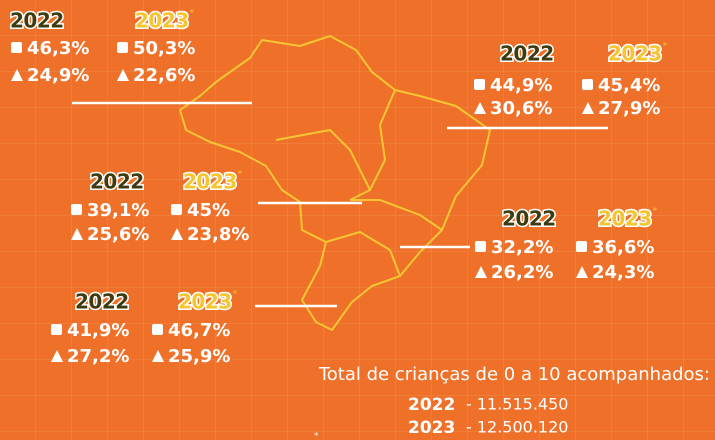 Image resolution: width=715 pixels, height=440 pixels. What do you see at coordinates (629, 108) in the screenshot?
I see `triangle-value: 27,9%` at bounding box center [629, 108].